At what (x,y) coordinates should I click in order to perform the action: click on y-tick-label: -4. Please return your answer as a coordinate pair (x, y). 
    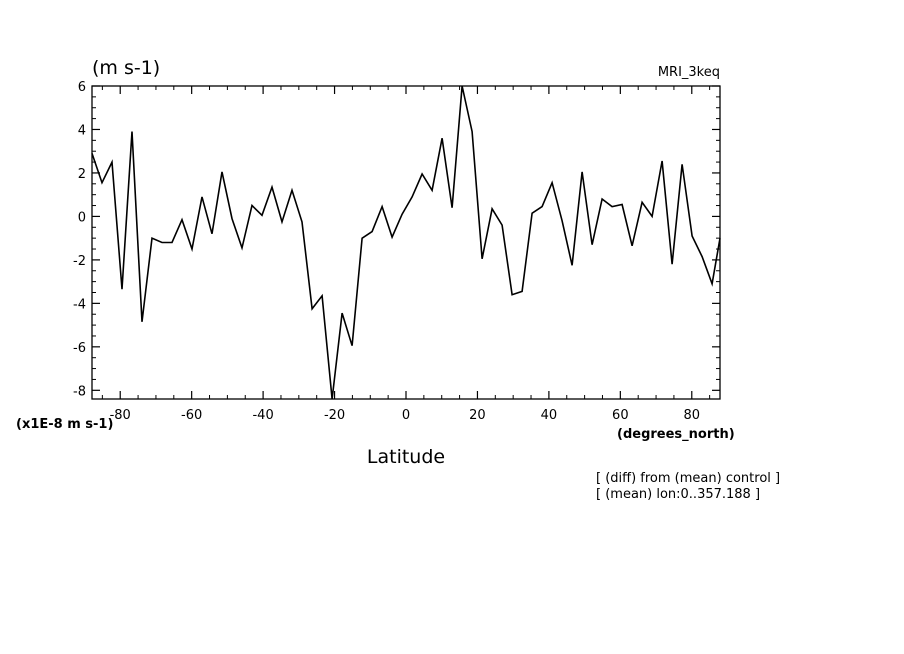
    Looking at the image, I should click on (79, 304).